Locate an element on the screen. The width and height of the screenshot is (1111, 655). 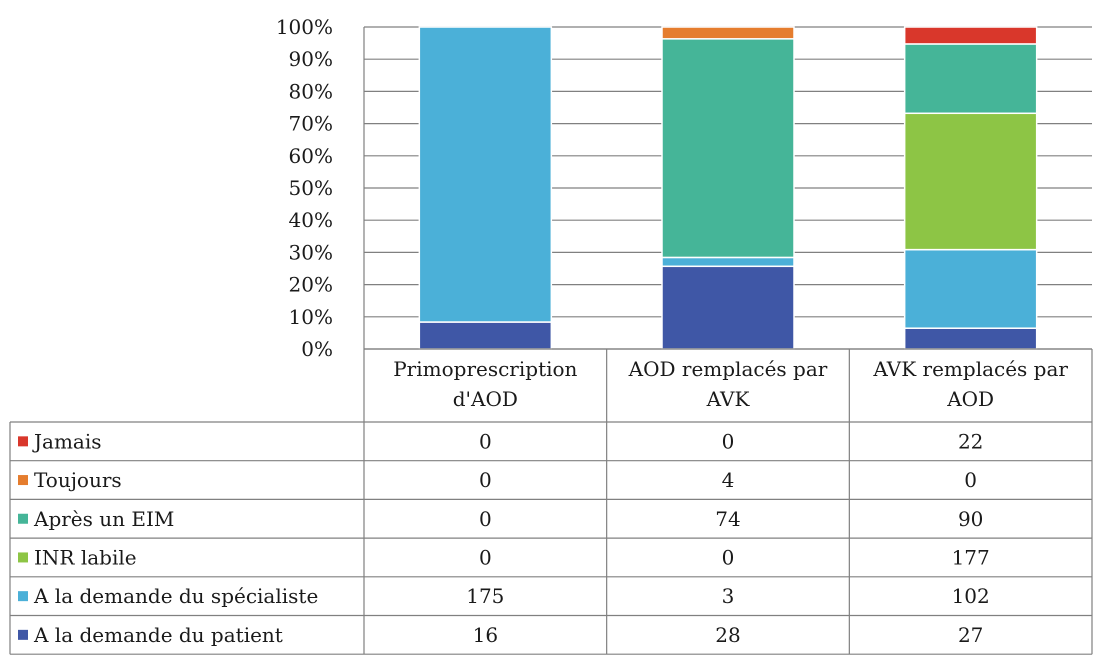
y-tick-label: 80% is located at coordinates (311, 91).